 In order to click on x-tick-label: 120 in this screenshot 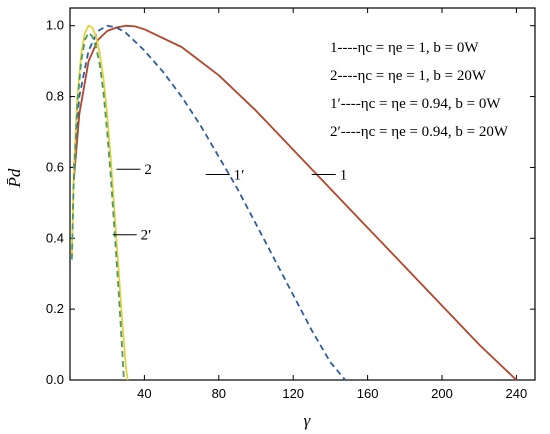, I will do `click(293, 393)`.